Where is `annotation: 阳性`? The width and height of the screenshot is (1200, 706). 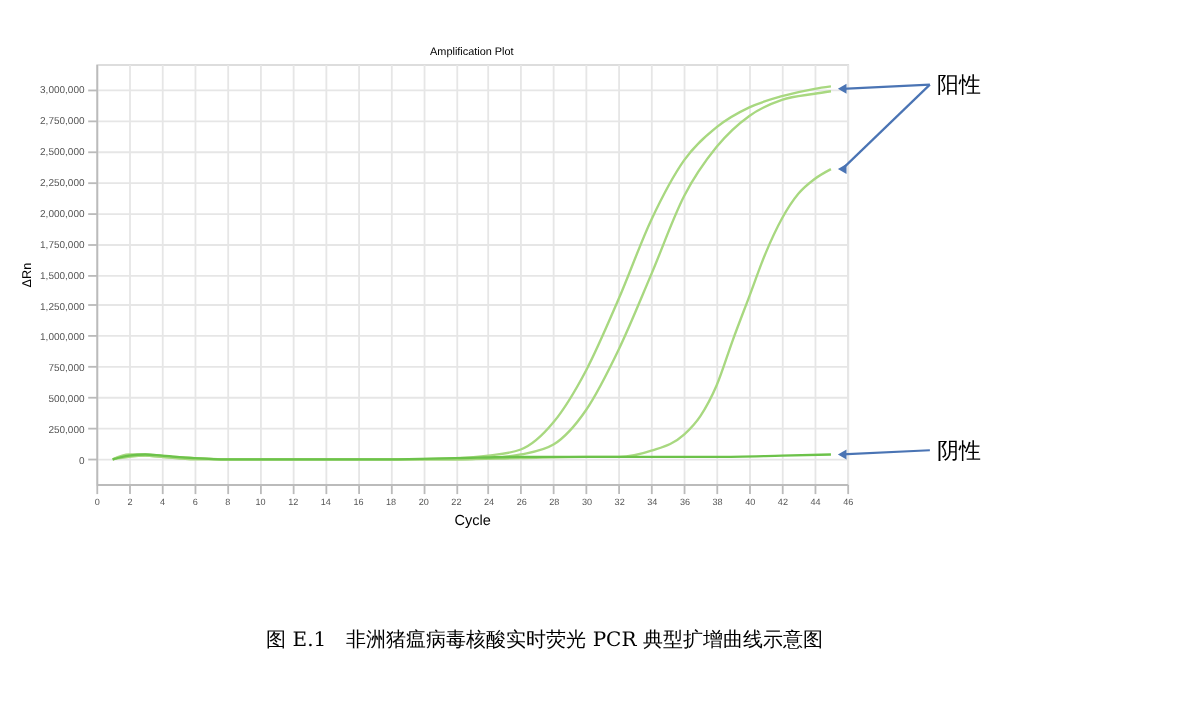
annotation: 阳性 is located at coordinates (959, 84).